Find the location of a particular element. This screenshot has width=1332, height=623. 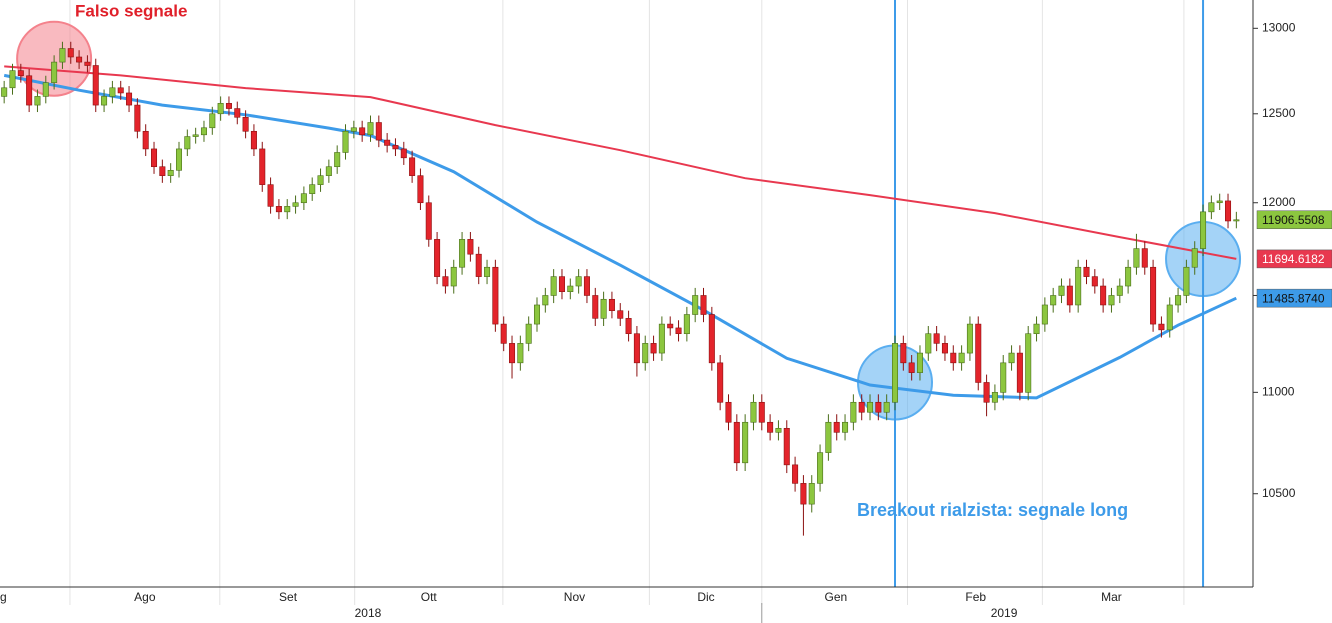

x-edge-label: g is located at coordinates (3, 597).